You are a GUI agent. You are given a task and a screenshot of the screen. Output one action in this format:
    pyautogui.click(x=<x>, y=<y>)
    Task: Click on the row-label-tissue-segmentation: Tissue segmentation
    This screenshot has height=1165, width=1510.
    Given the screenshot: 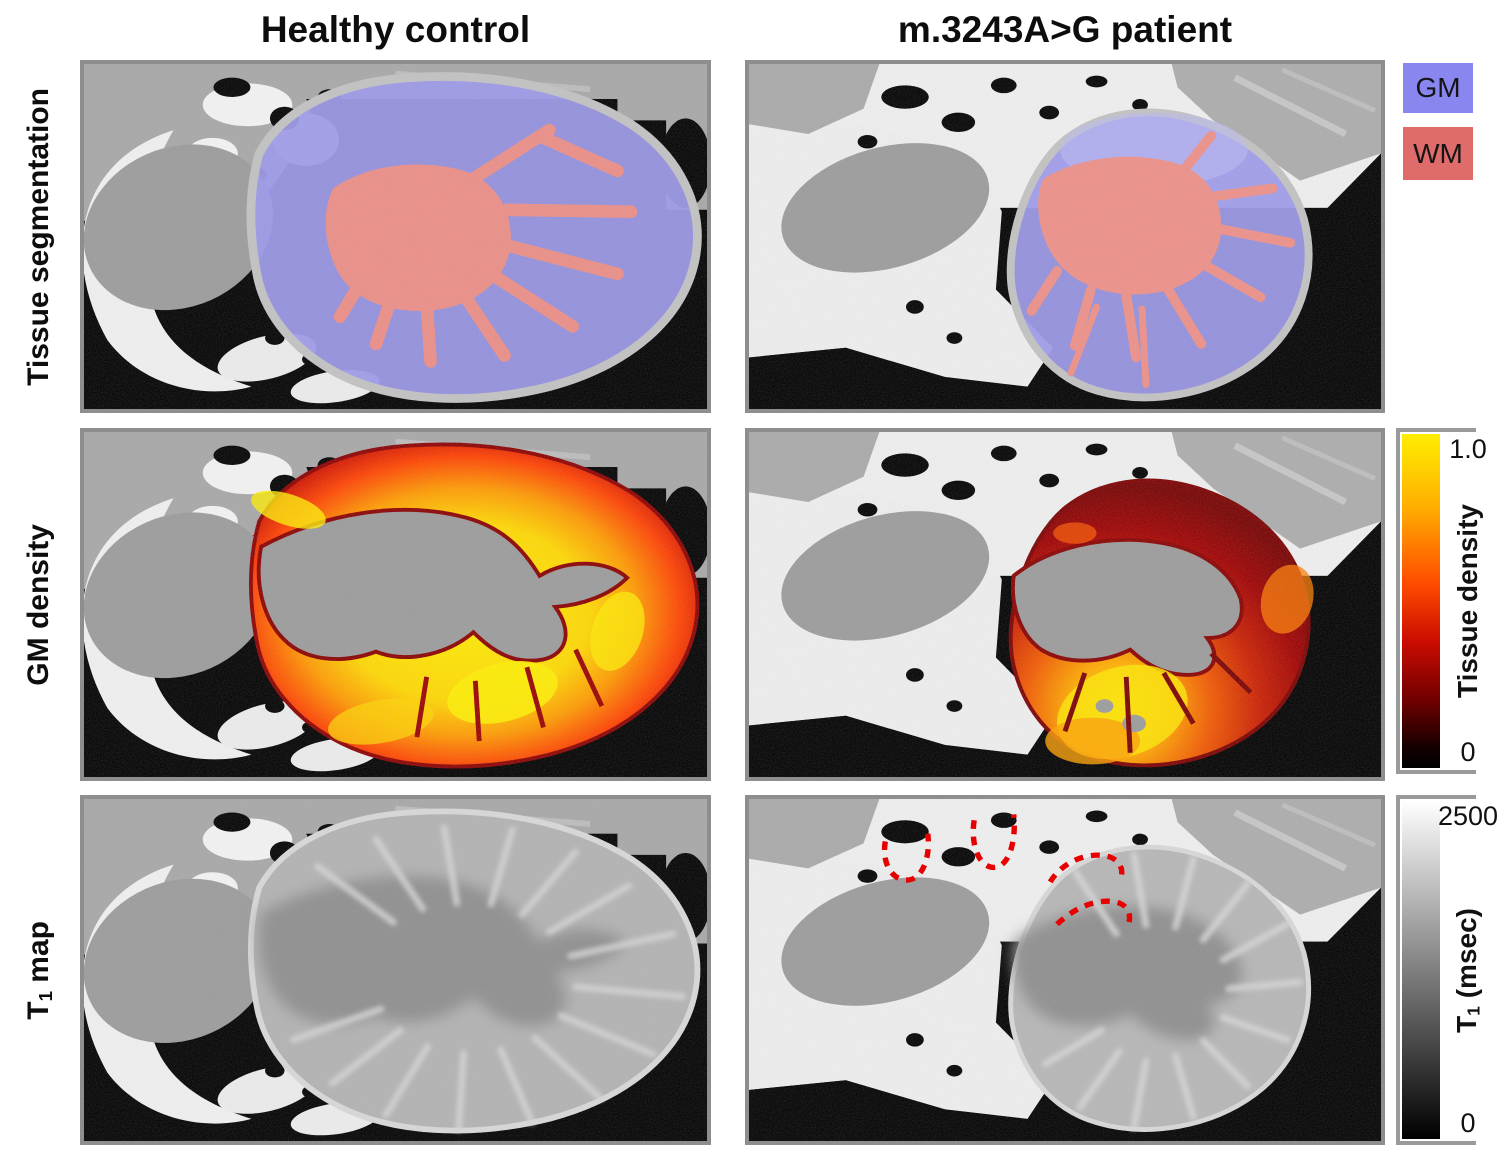 What is the action you would take?
    pyautogui.click(x=39, y=236)
    